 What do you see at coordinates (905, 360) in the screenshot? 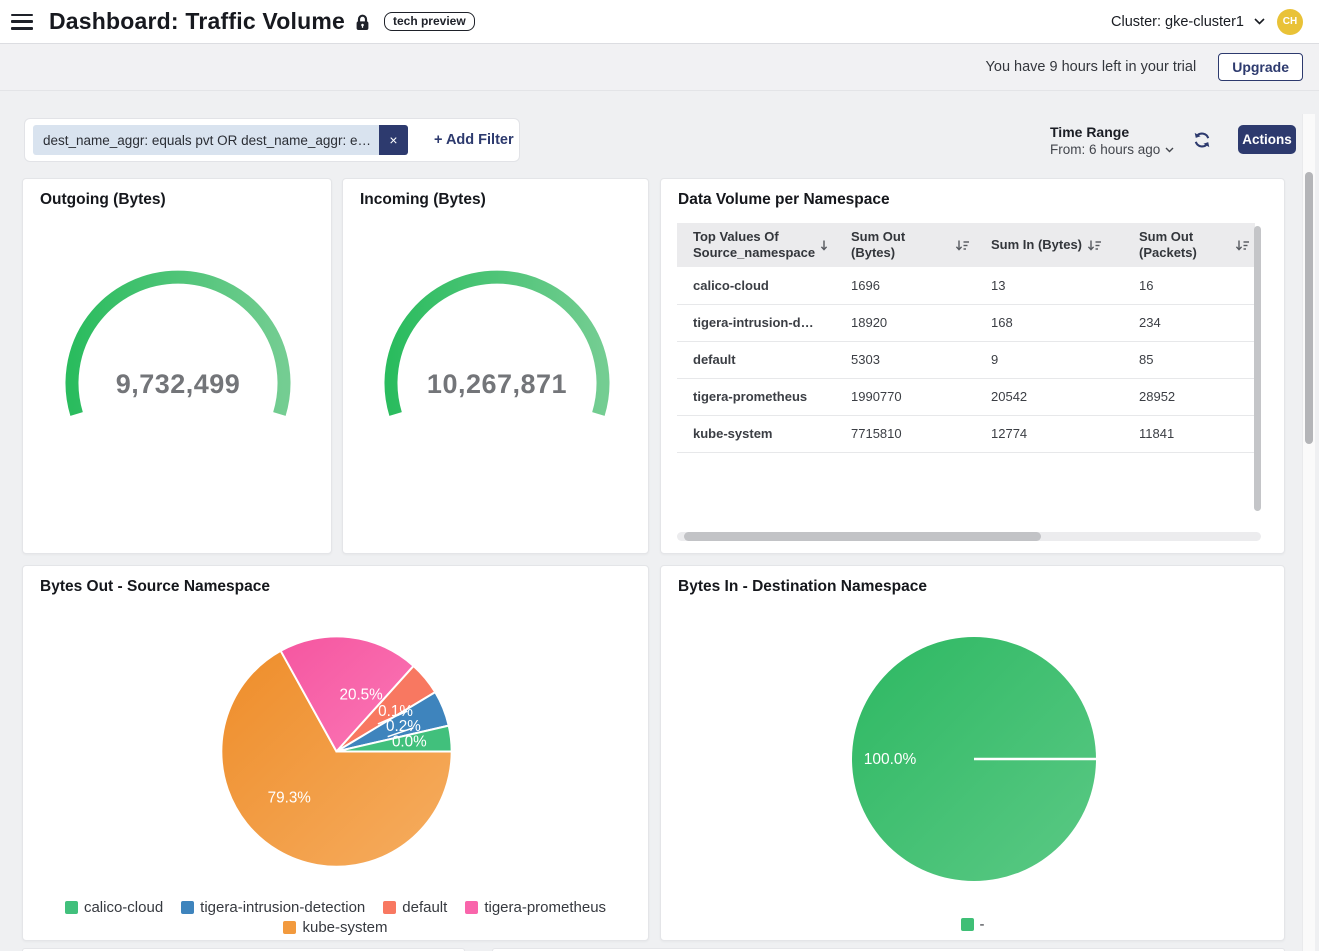
I see `table-cell: 5303` at bounding box center [905, 360].